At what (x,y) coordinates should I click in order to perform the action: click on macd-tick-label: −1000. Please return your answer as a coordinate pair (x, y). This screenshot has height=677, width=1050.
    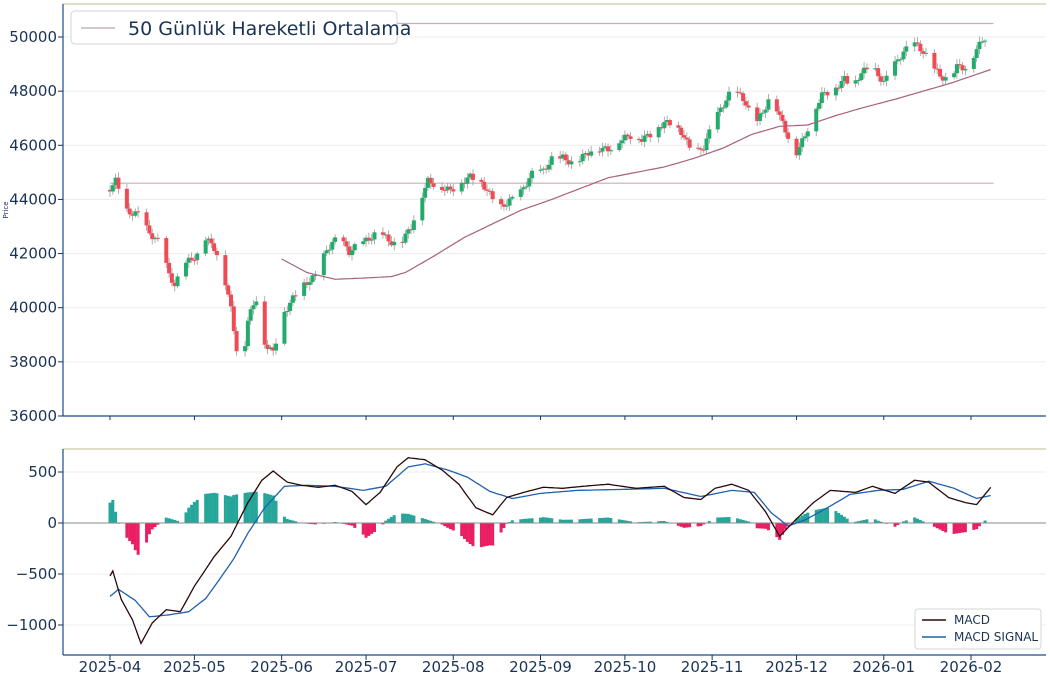
    Looking at the image, I should click on (31, 625).